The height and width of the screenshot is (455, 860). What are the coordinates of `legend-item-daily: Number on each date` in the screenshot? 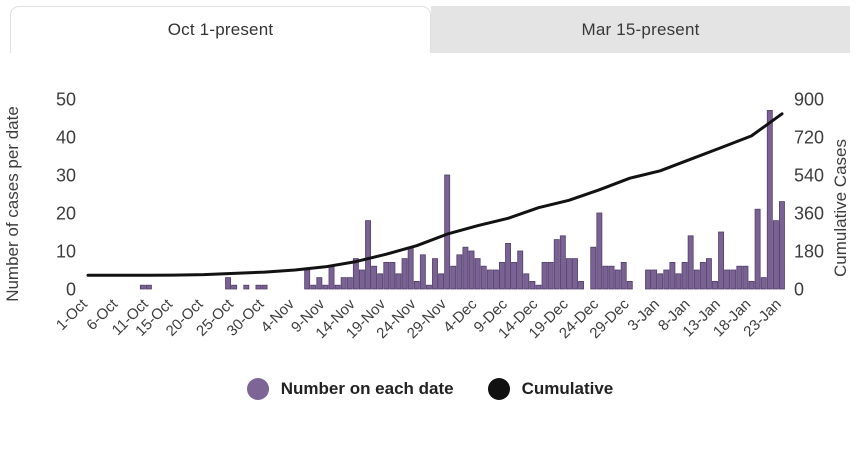 It's located at (350, 389).